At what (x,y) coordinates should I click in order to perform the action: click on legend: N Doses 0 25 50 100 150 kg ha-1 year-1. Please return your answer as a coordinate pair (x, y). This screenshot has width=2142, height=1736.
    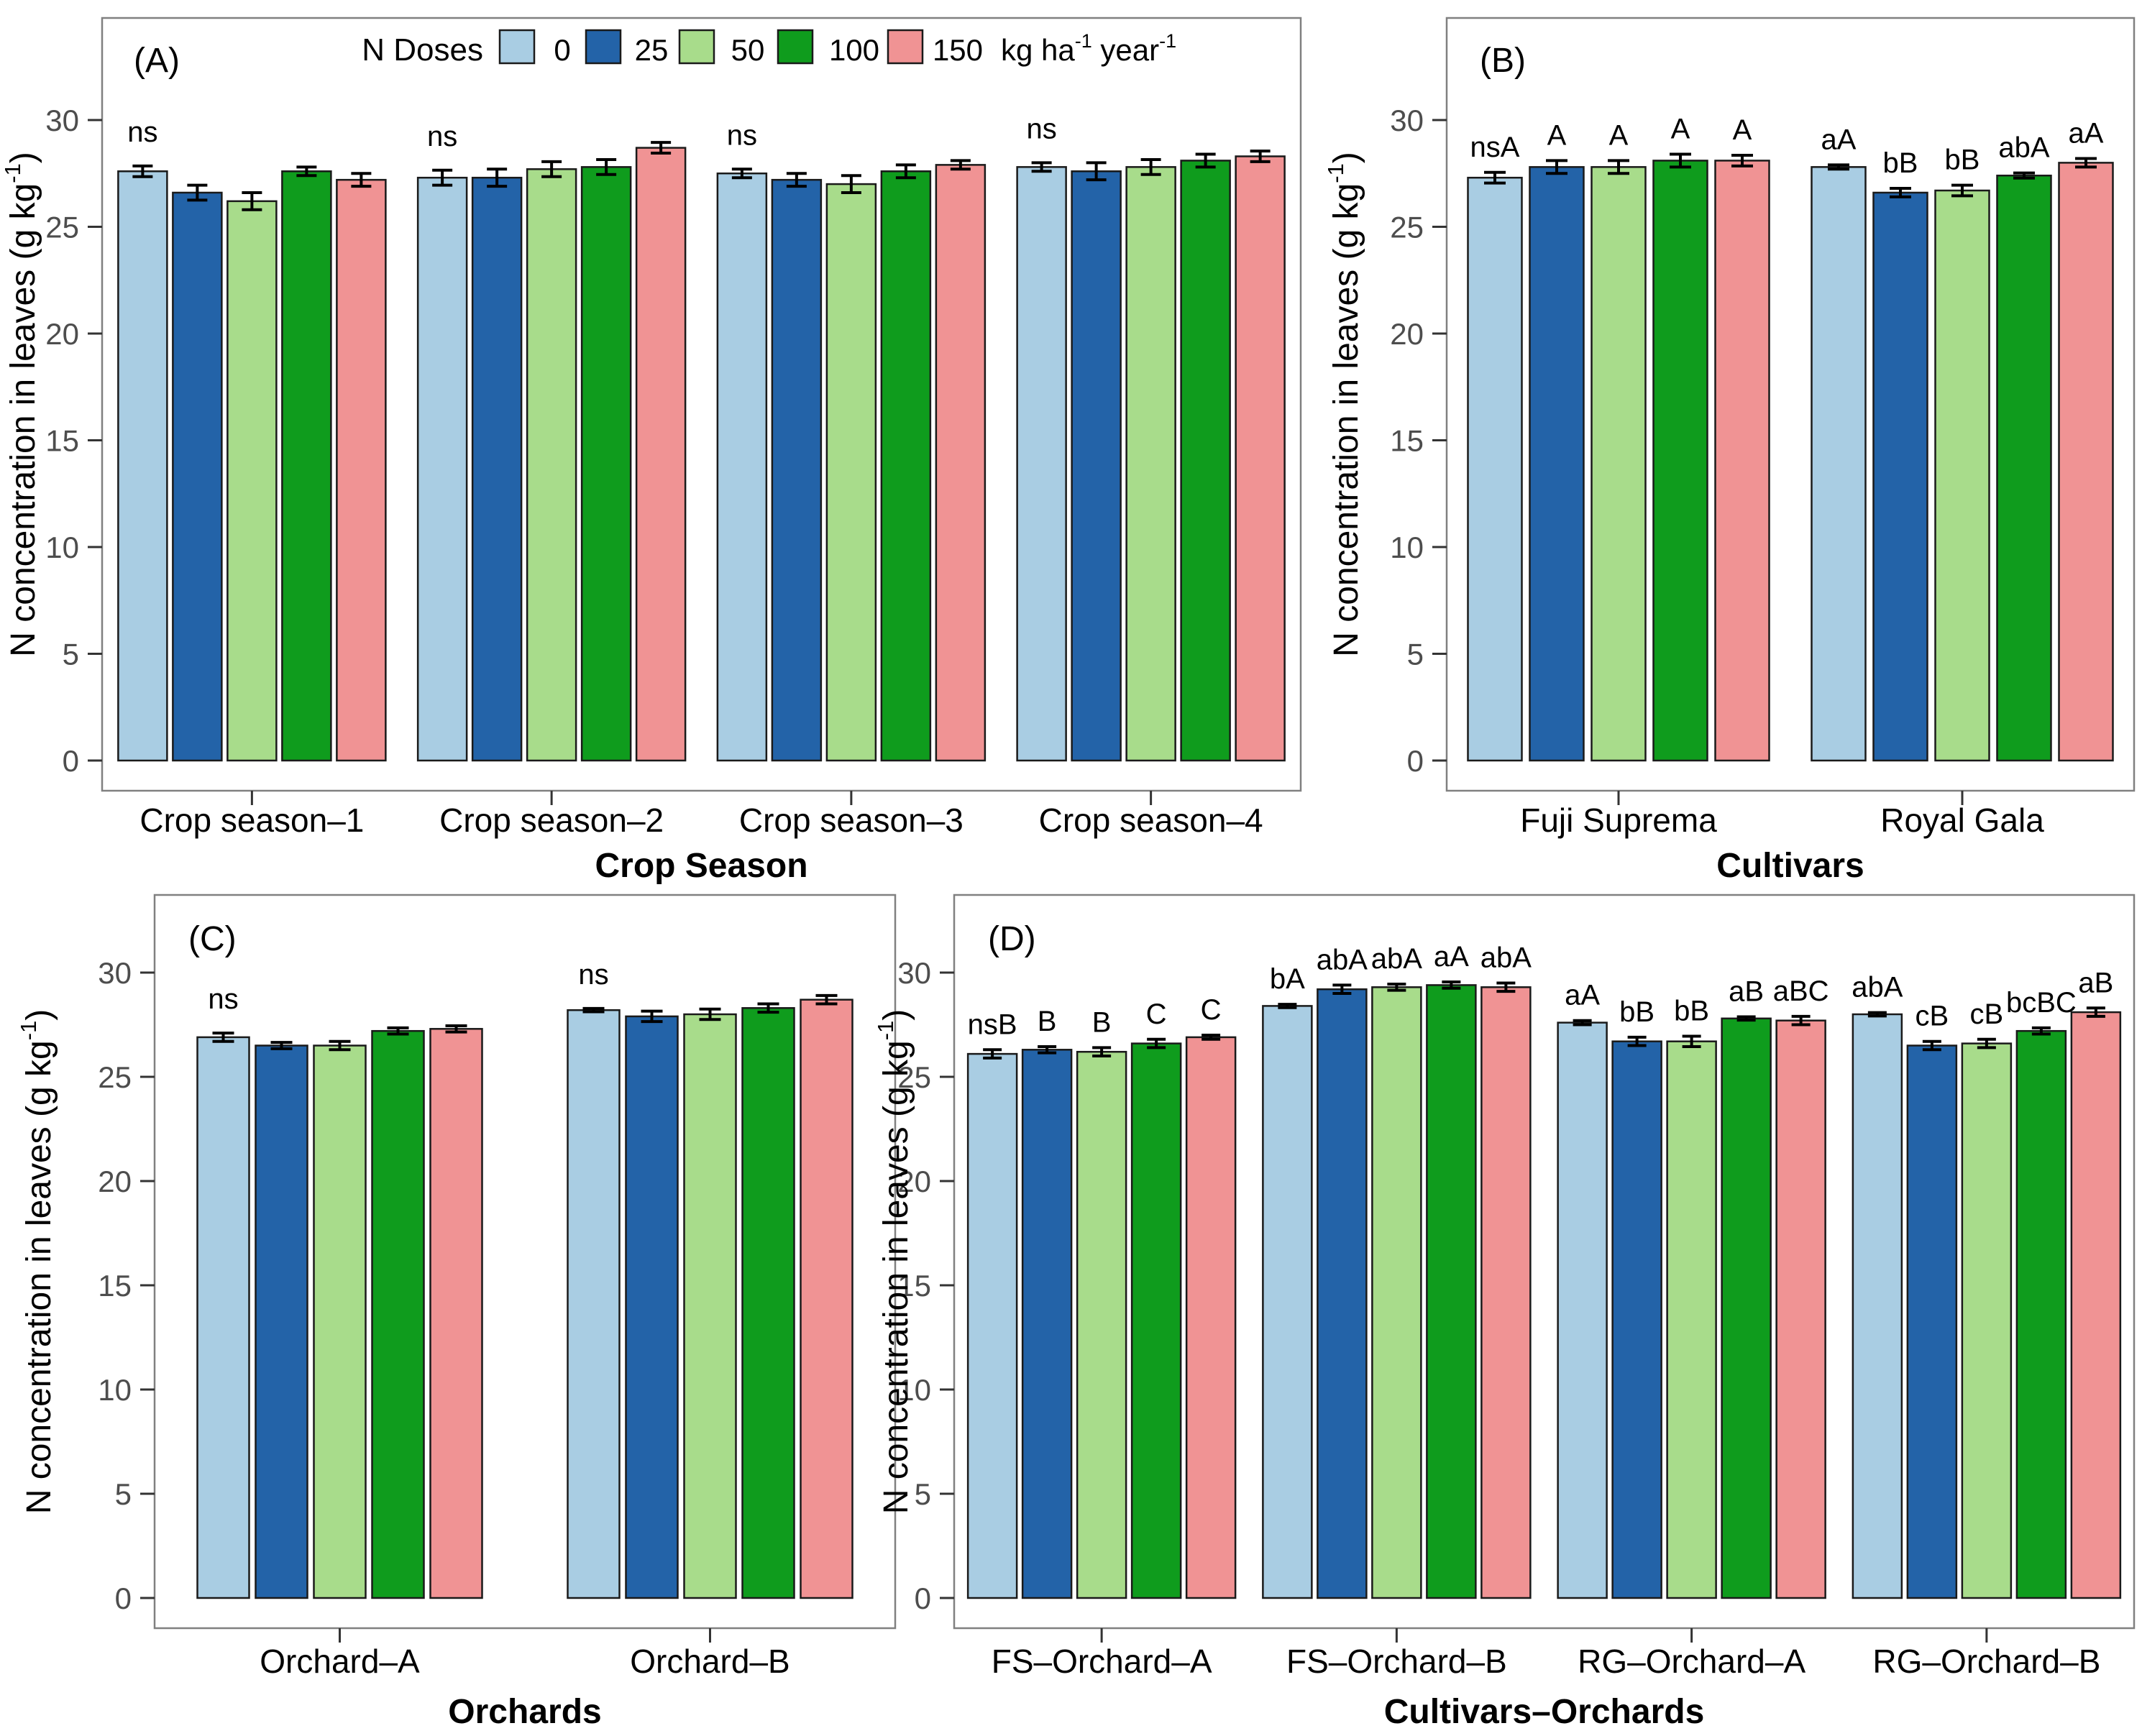
    Looking at the image, I should click on (769, 48).